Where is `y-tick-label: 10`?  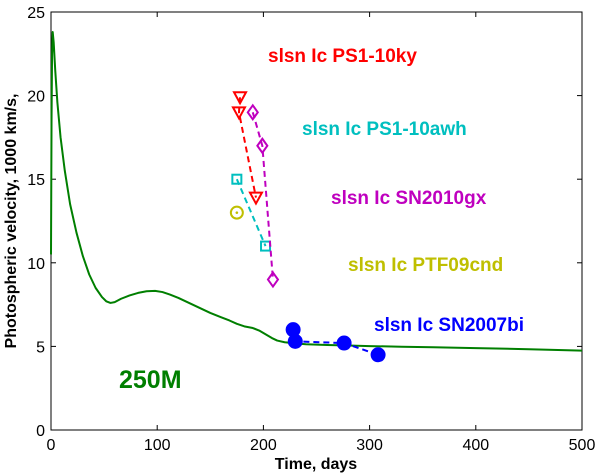
y-tick-label: 10 is located at coordinates (36, 264).